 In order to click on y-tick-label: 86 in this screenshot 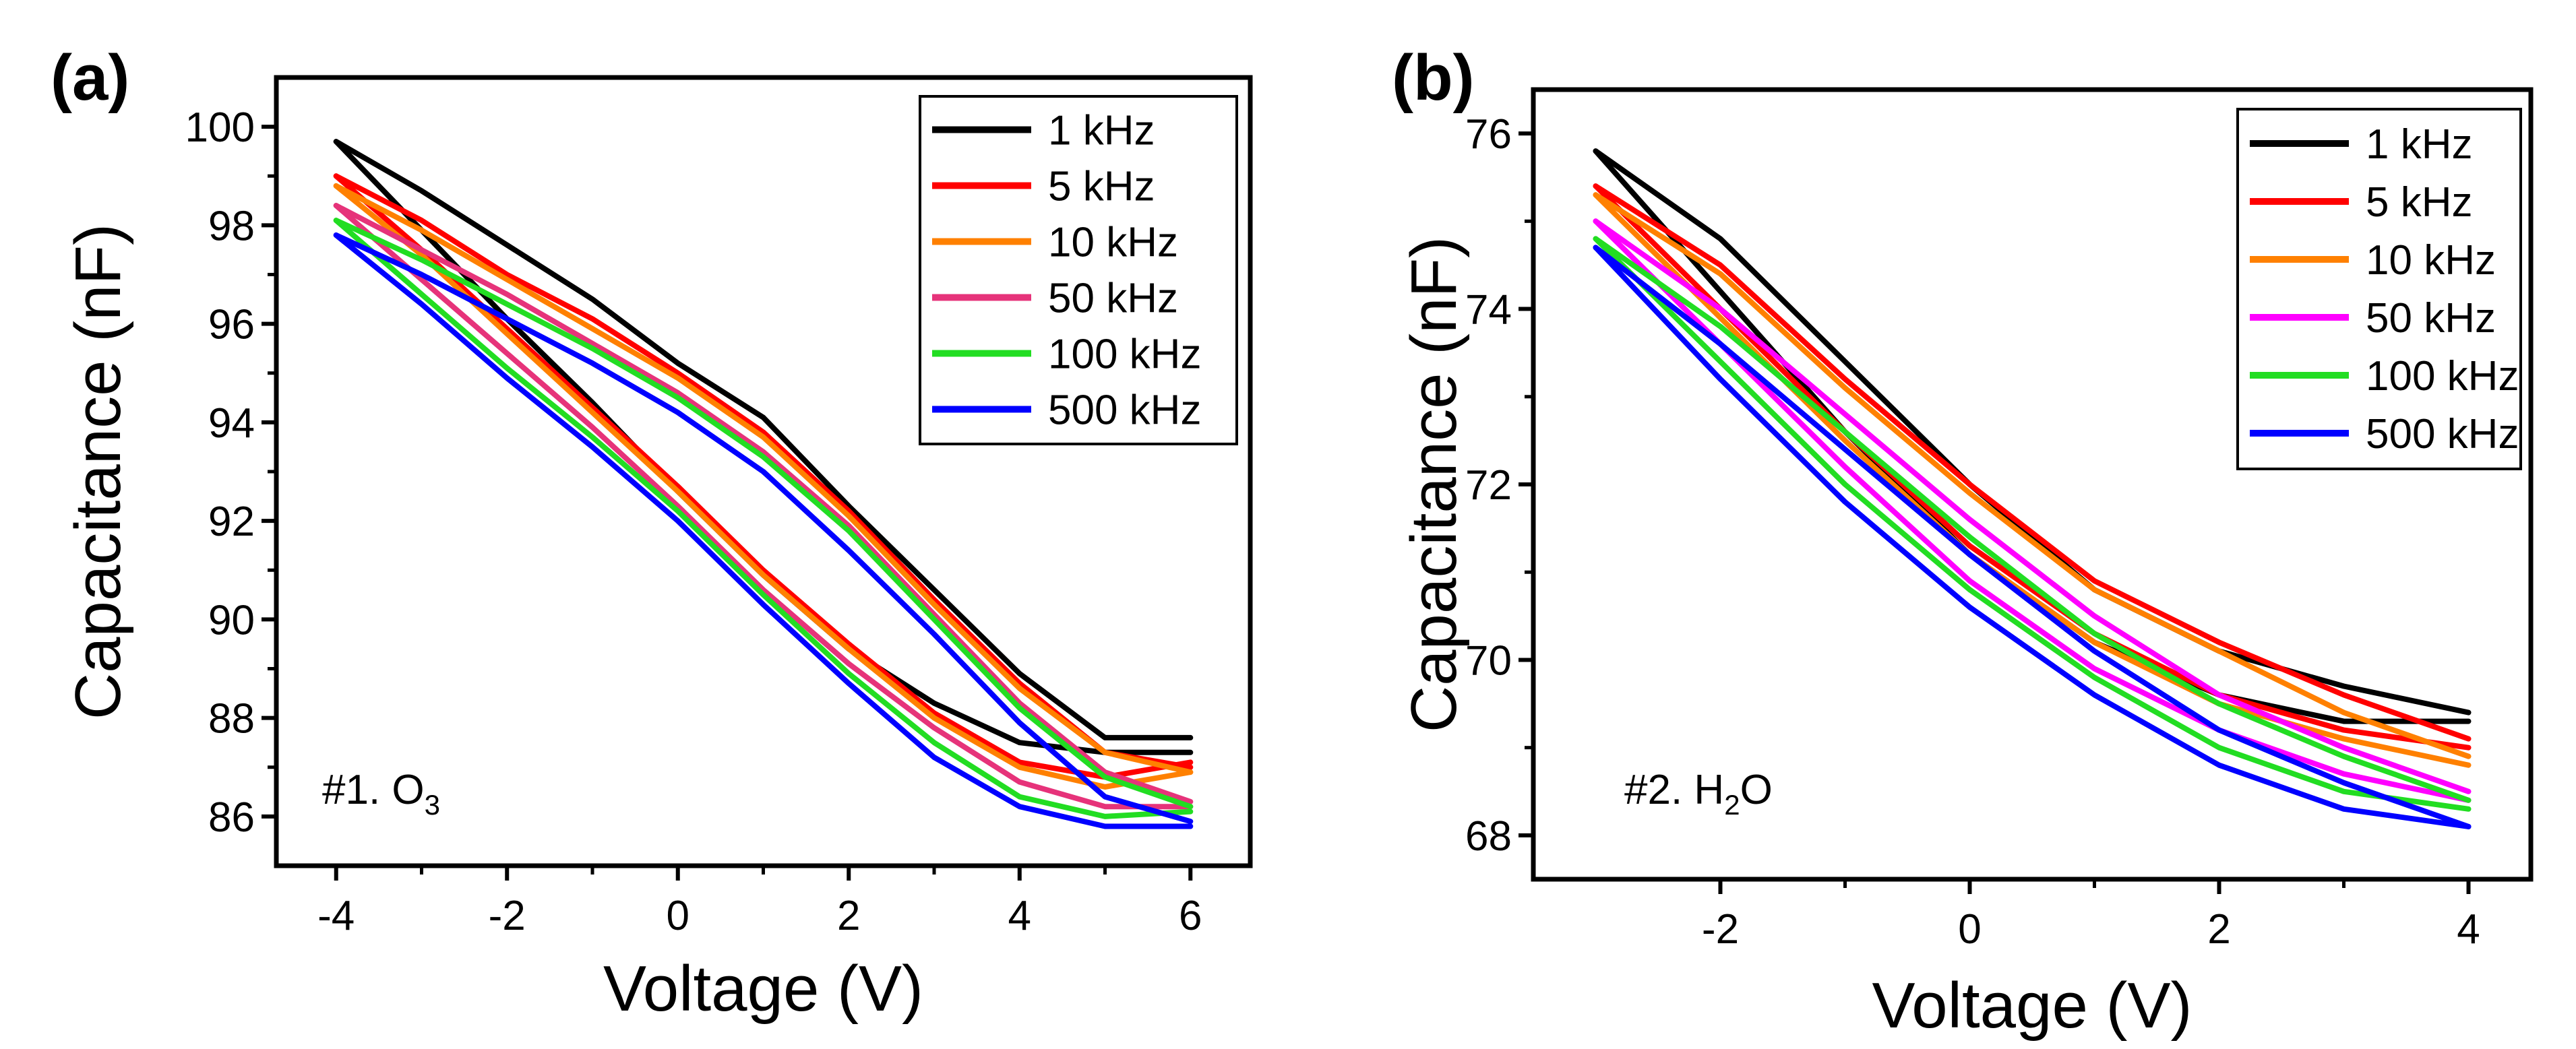, I will do `click(232, 817)`.